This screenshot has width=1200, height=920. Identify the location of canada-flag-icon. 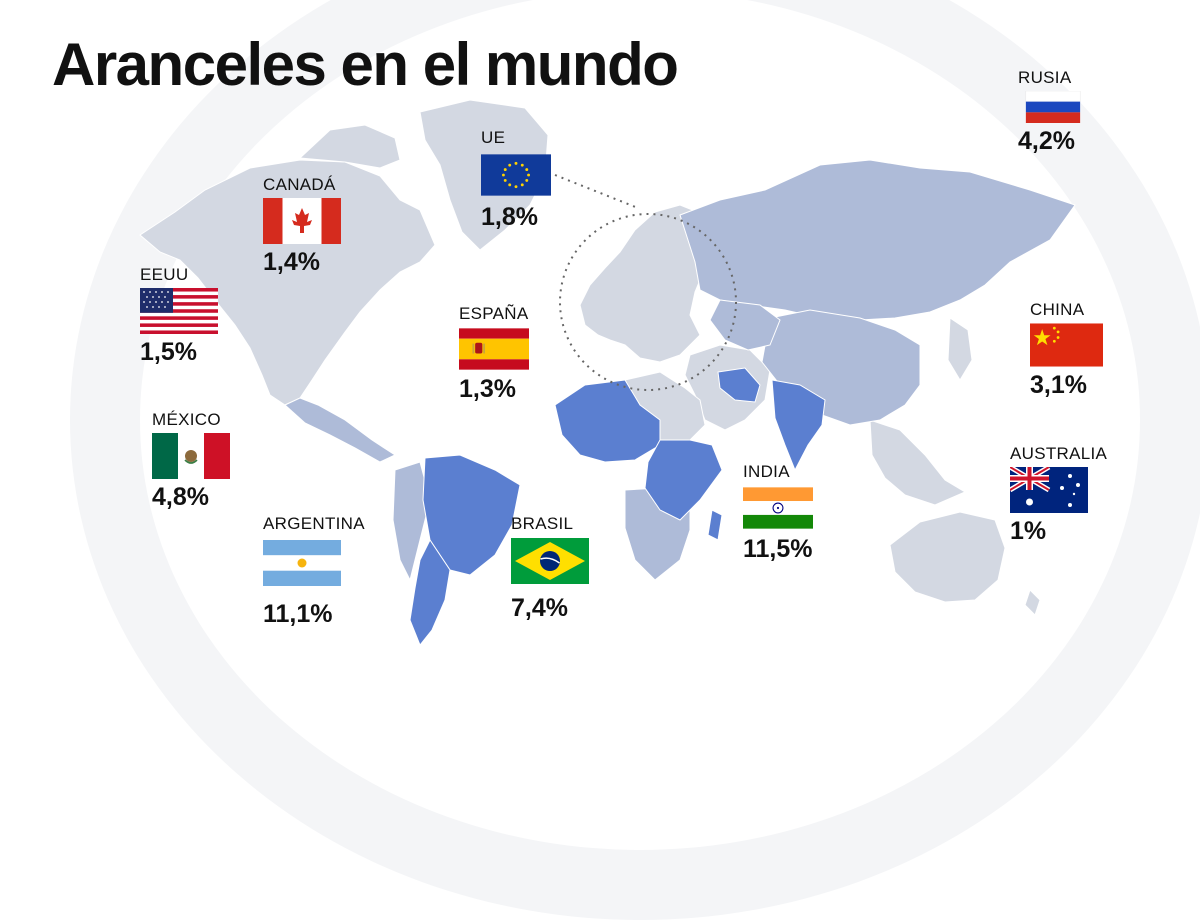
(302, 221).